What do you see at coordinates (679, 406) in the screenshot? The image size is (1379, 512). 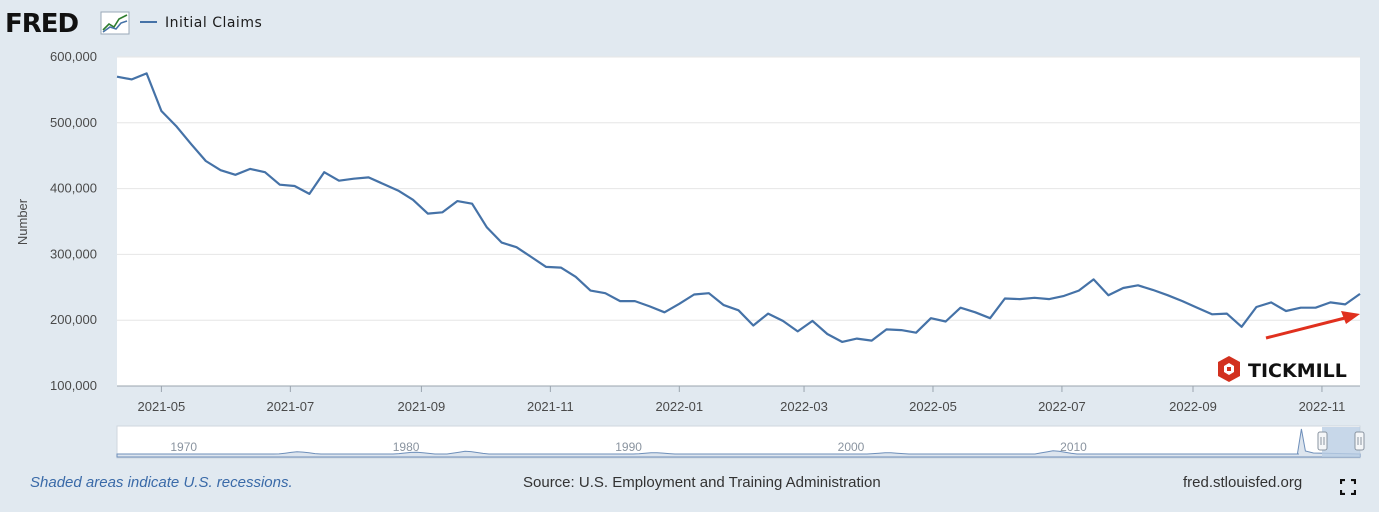 I see `x-tick-label: 2022-01` at bounding box center [679, 406].